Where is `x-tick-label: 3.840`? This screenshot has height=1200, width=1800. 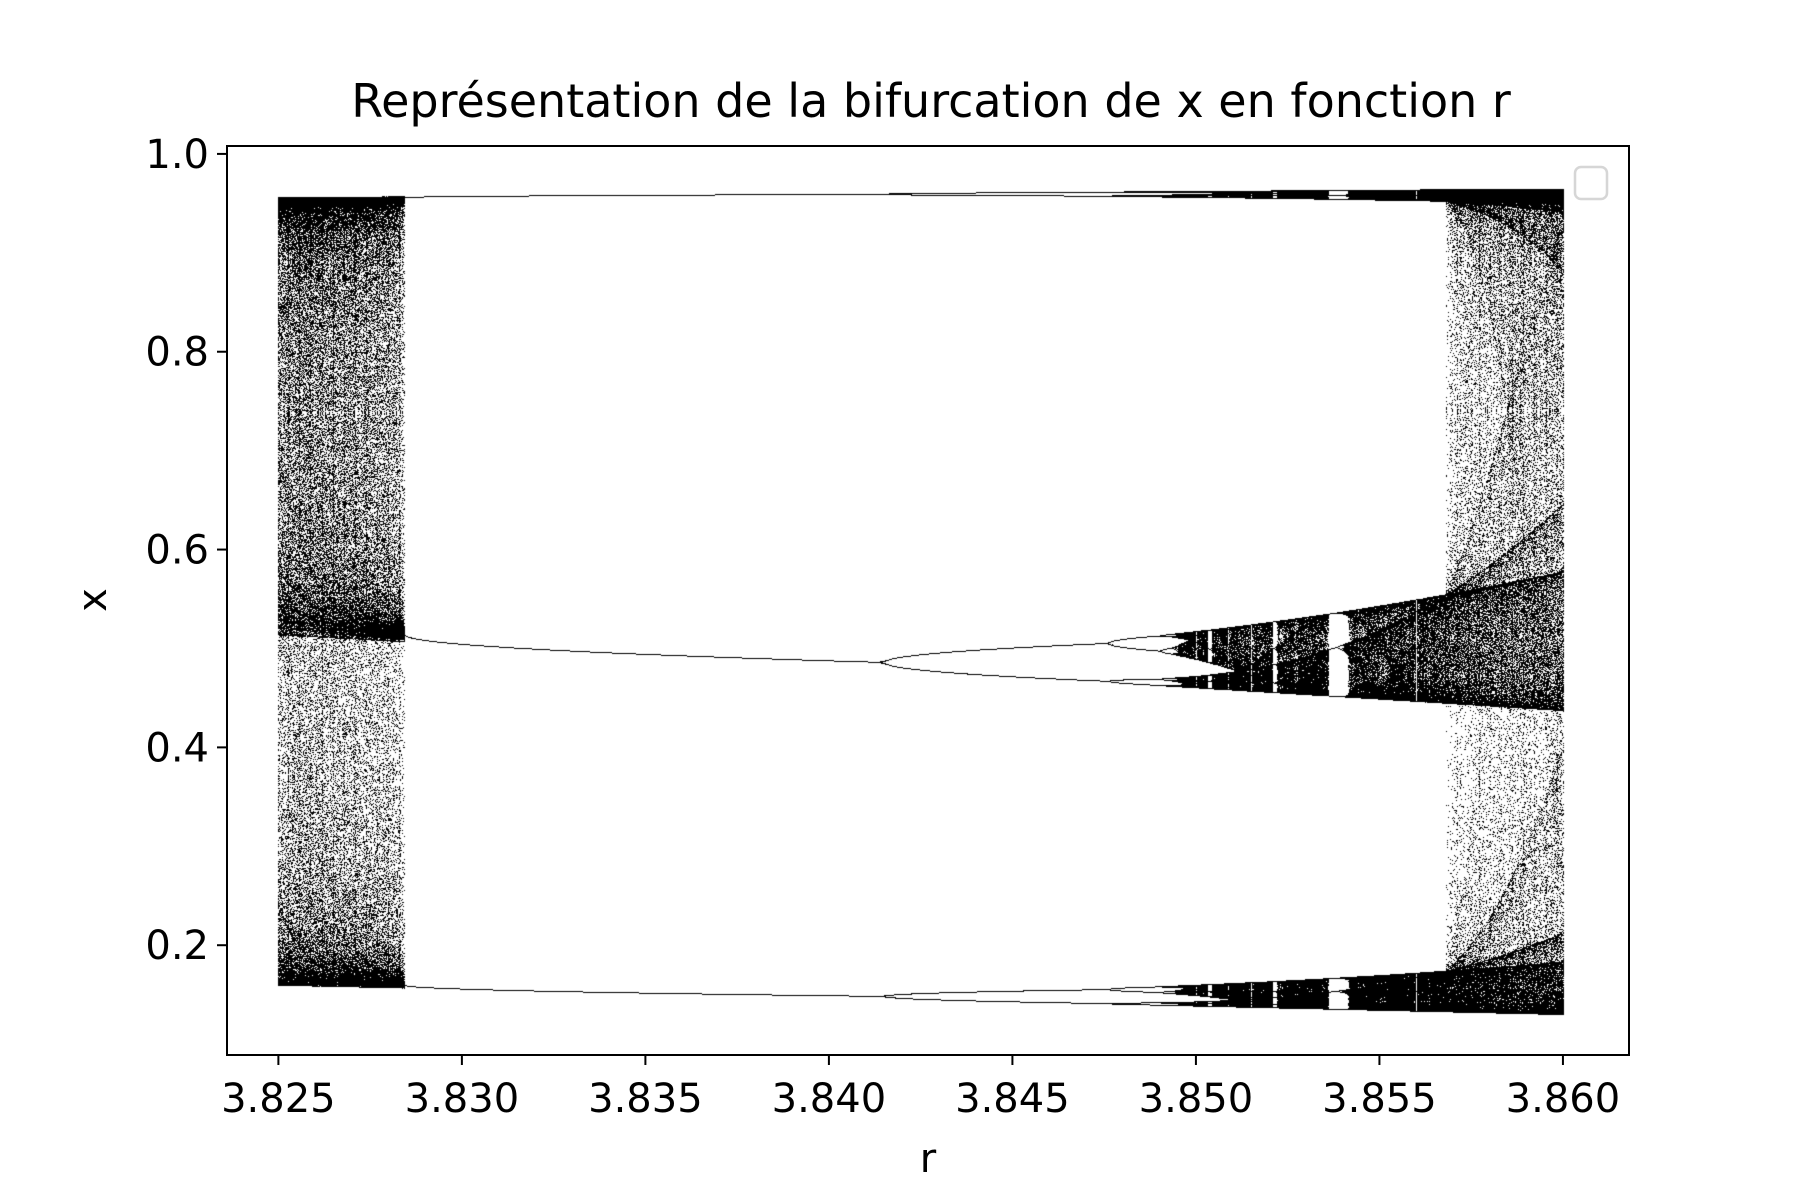
x-tick-label: 3.840 is located at coordinates (829, 1099).